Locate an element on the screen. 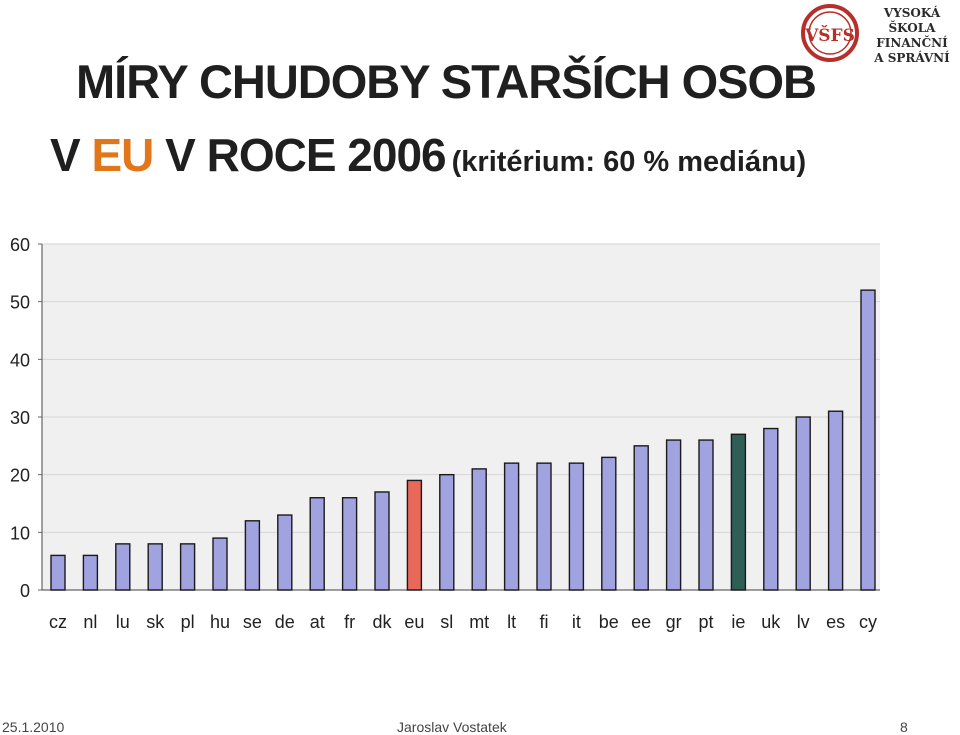 Image resolution: width=960 pixels, height=735 pixels. bar-ie is located at coordinates (738, 512).